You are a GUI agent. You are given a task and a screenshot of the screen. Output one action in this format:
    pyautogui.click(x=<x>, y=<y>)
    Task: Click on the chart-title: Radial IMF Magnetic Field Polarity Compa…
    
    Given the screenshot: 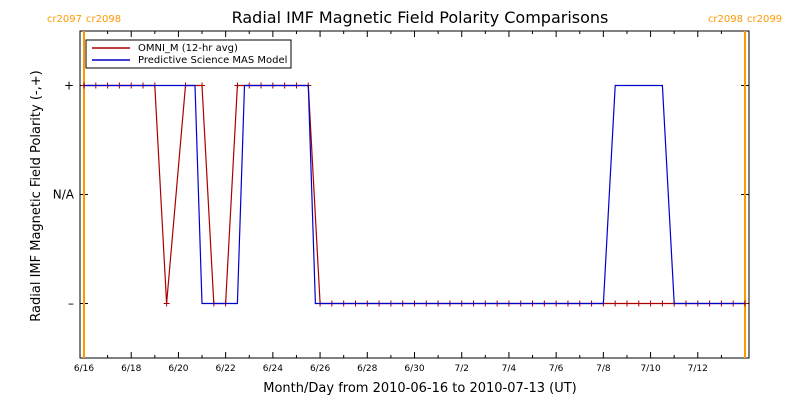 What is the action you would take?
    pyautogui.click(x=420, y=17)
    